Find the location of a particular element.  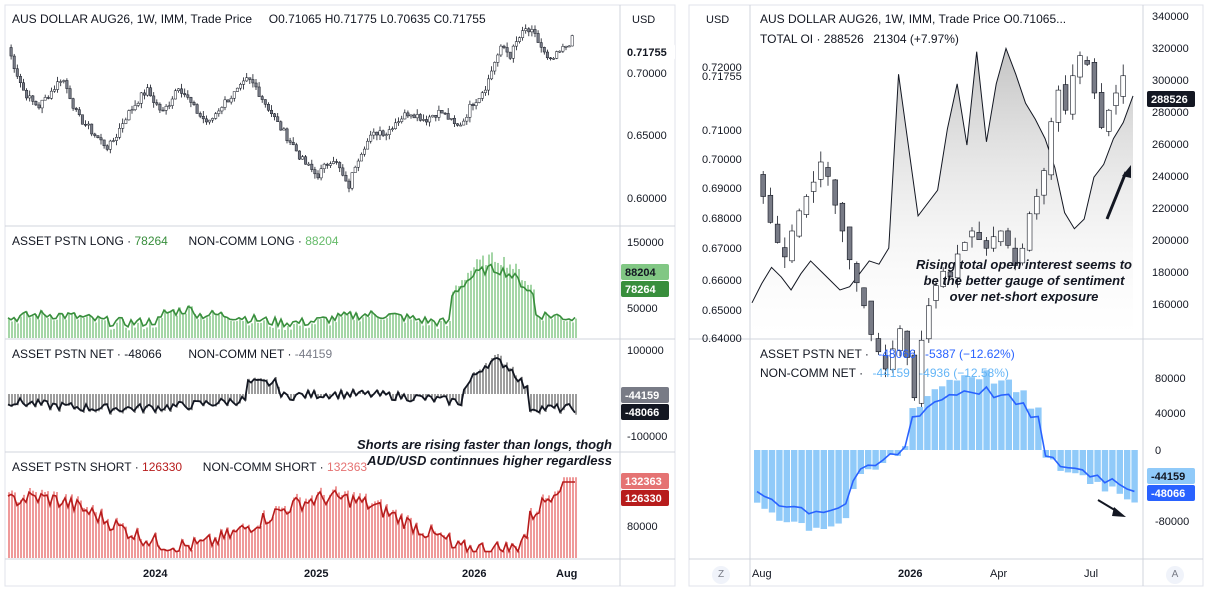

zoom-z-button: Z is located at coordinates (721, 575).